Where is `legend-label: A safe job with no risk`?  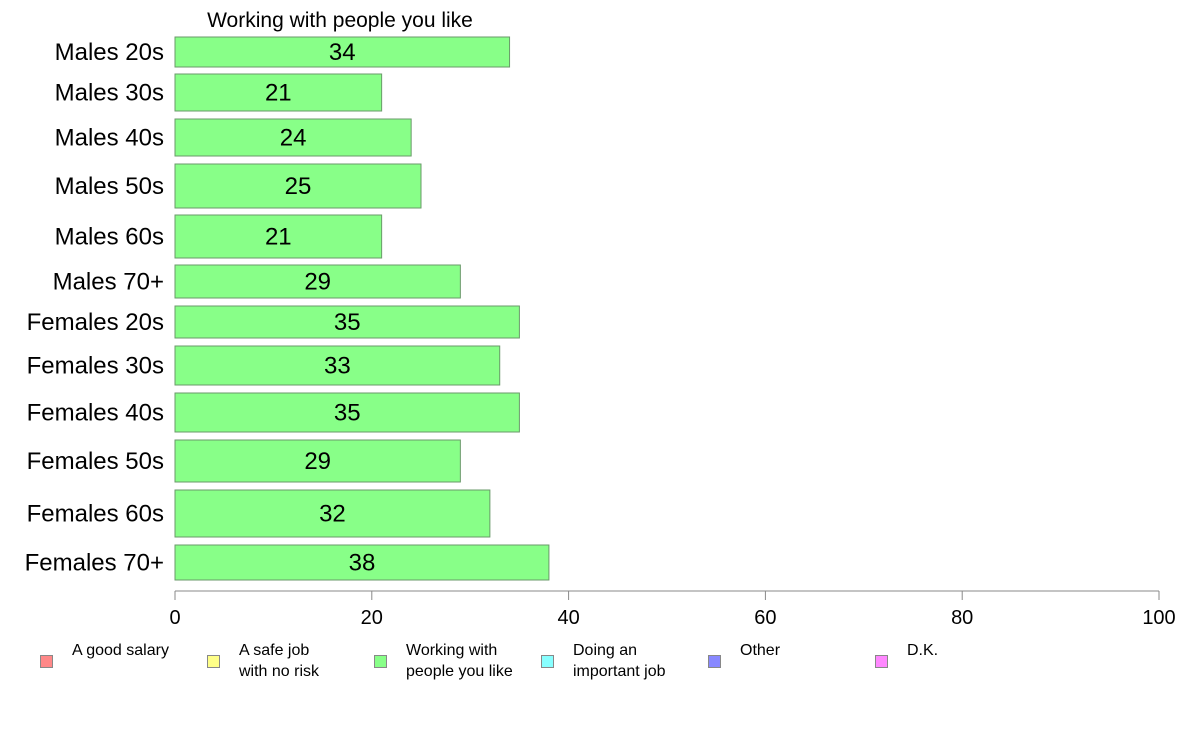
legend-label: A safe job with no risk is located at coordinates (279, 661).